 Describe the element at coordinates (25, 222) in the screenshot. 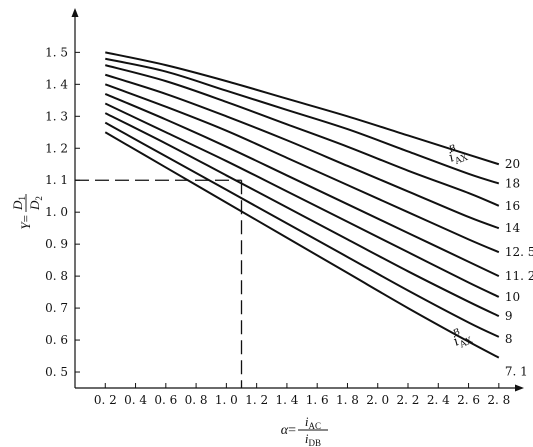

I see `svg-text: Y=` at that location.